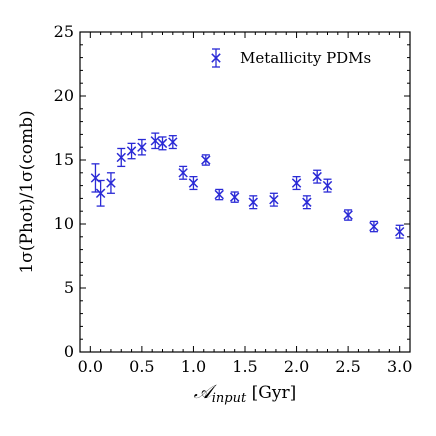 The width and height of the screenshot is (436, 436). I want to click on x-axis-label: 𝒜input [Gyr], so click(245, 393).